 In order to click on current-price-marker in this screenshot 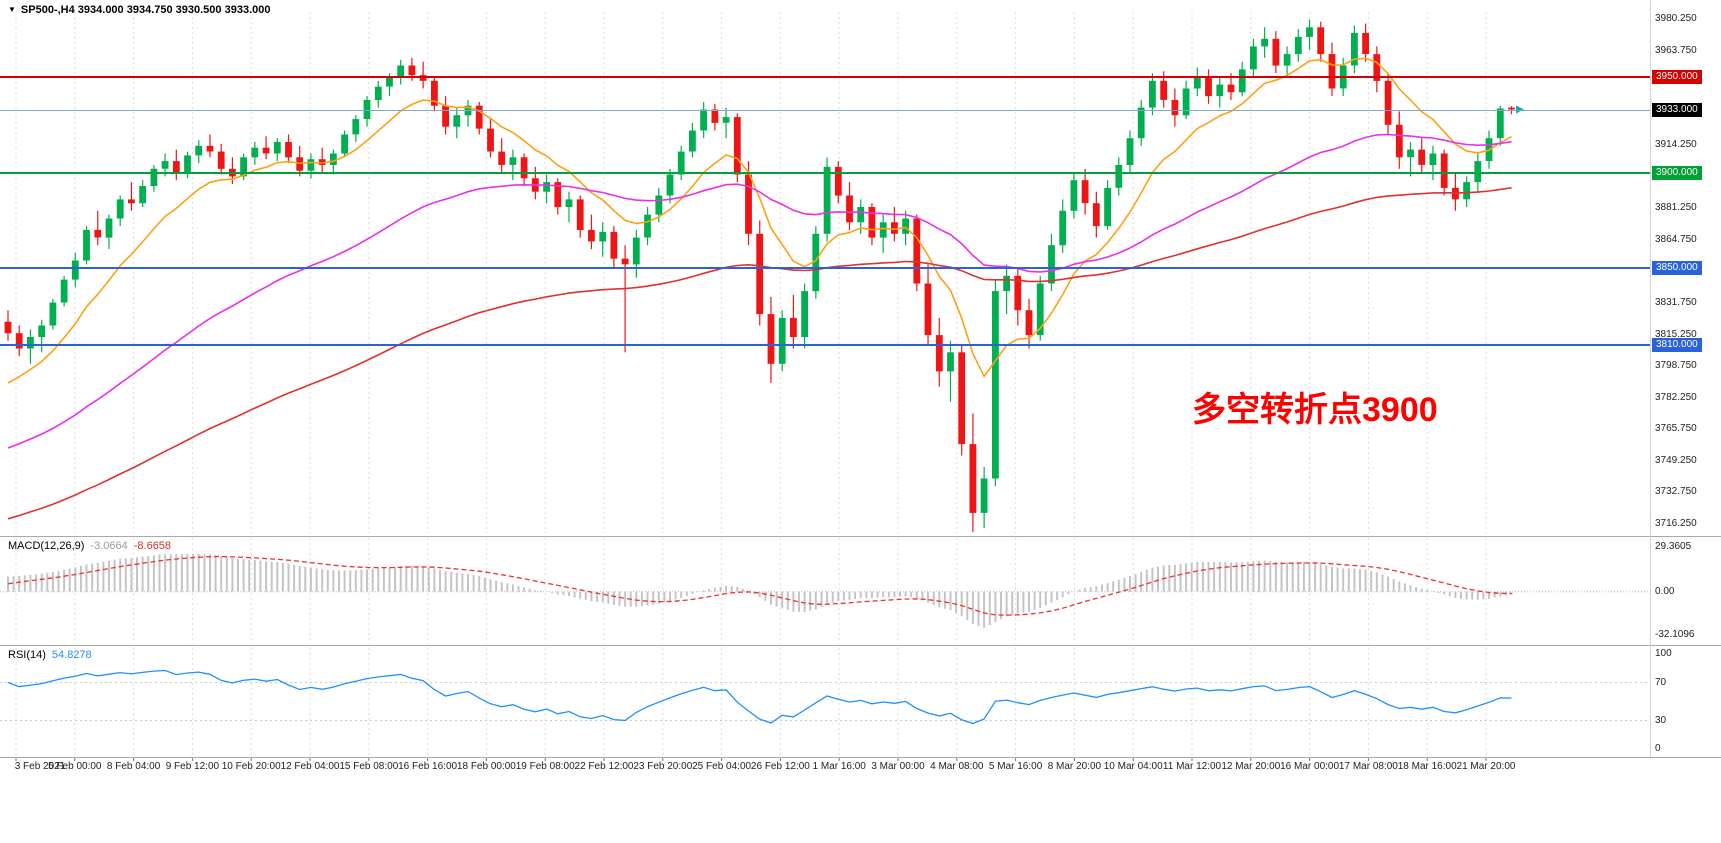, I will do `click(1520, 109)`.